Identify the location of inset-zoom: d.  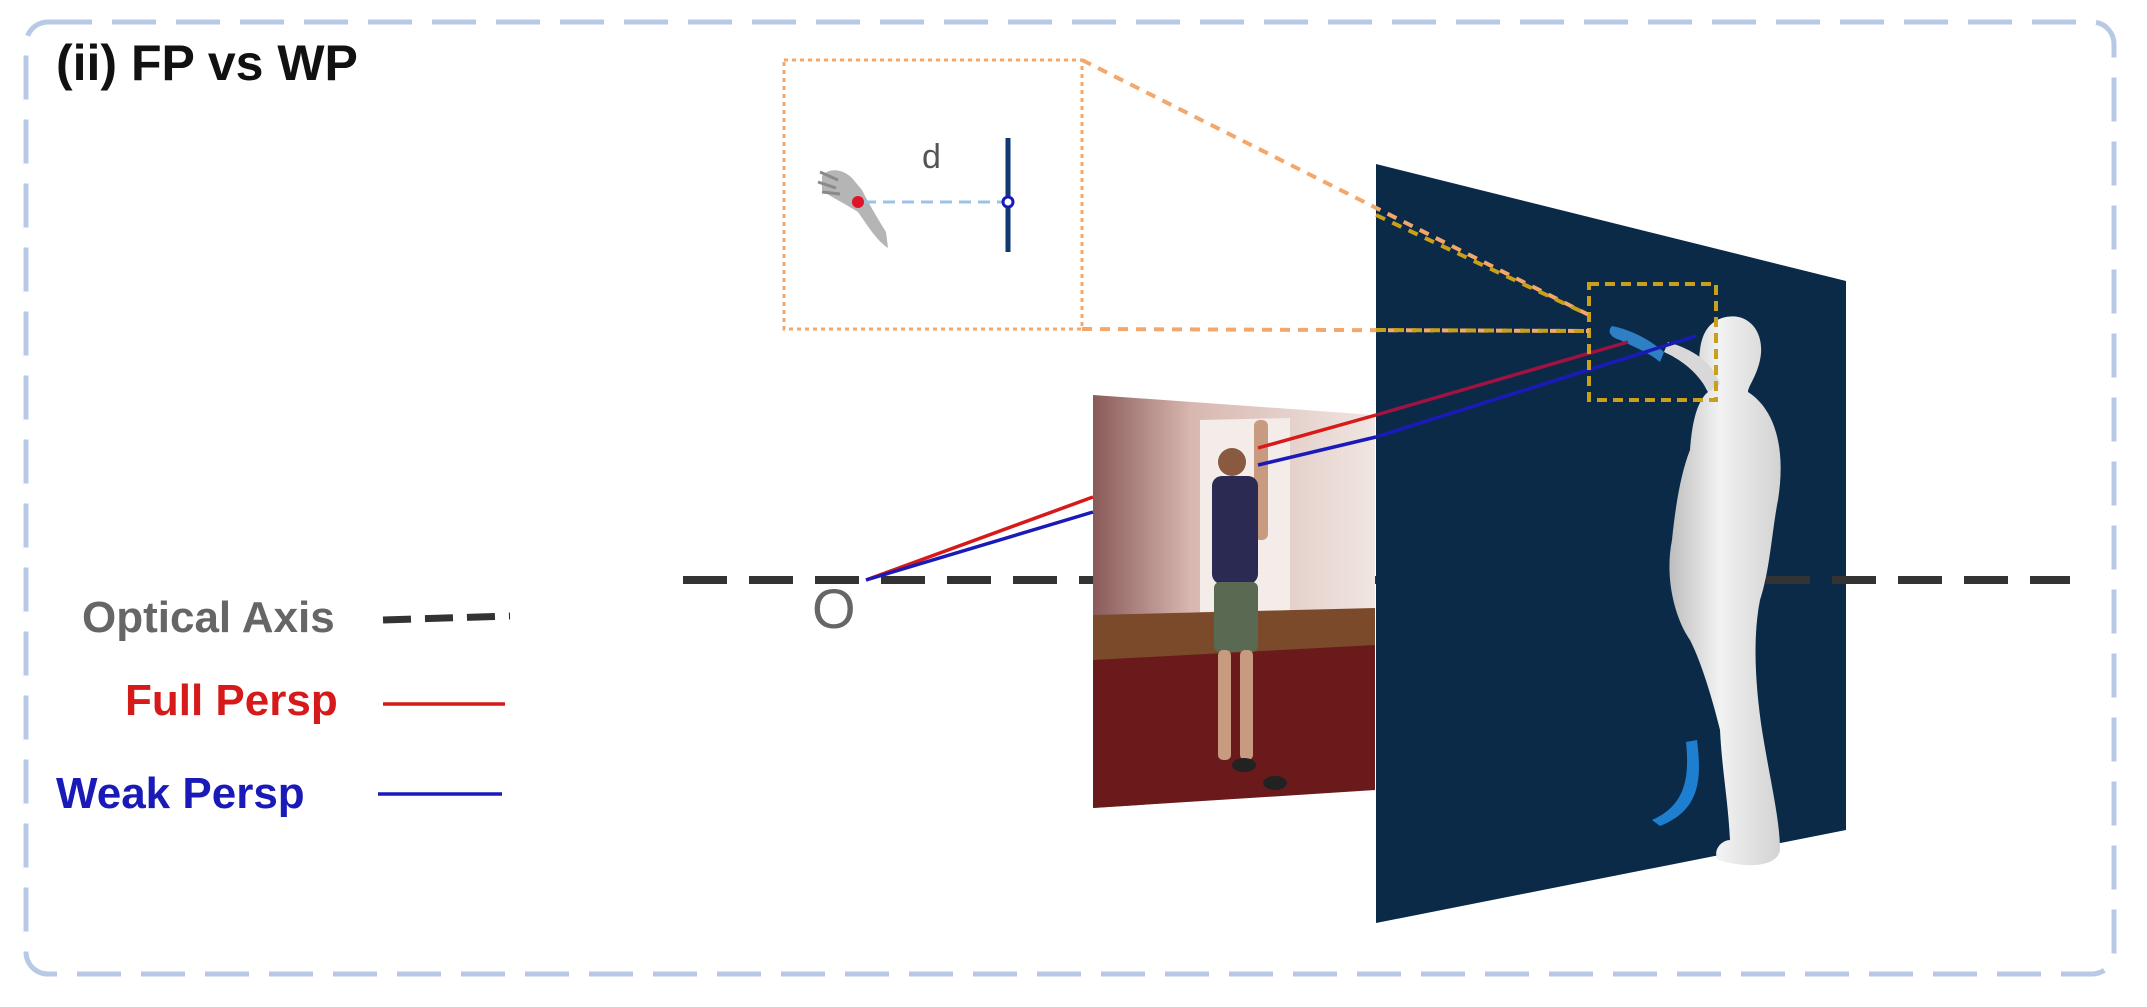
(933, 194).